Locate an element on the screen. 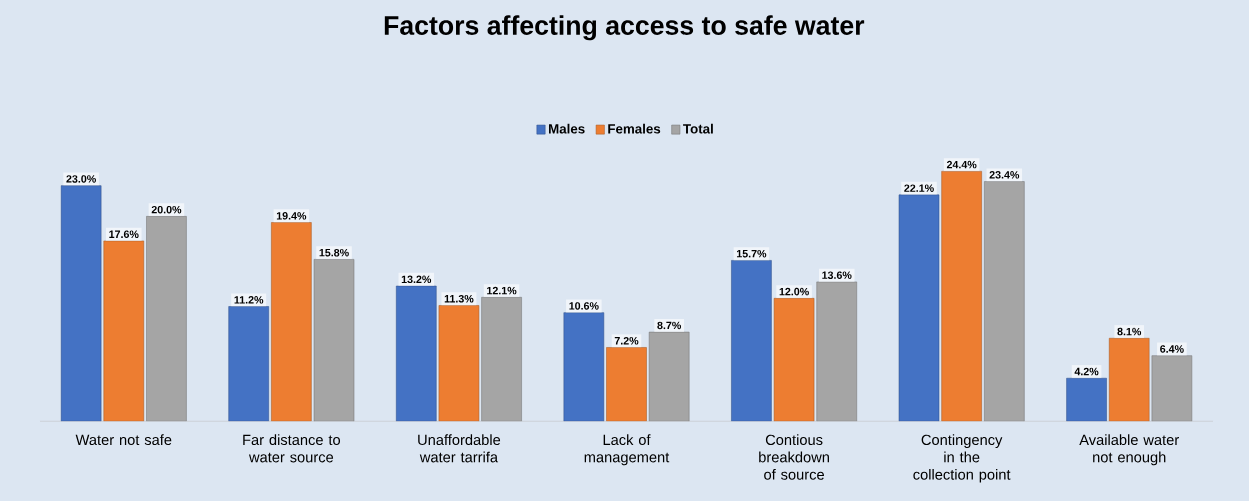 The height and width of the screenshot is (501, 1249). data-label: 4.2% is located at coordinates (1086, 371).